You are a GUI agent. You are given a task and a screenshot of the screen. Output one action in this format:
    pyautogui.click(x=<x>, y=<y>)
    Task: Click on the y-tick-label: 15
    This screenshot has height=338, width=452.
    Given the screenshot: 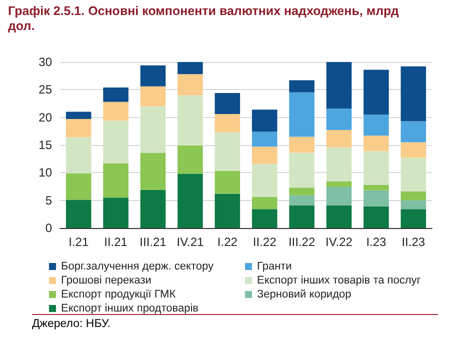 What is the action you would take?
    pyautogui.click(x=45, y=145)
    